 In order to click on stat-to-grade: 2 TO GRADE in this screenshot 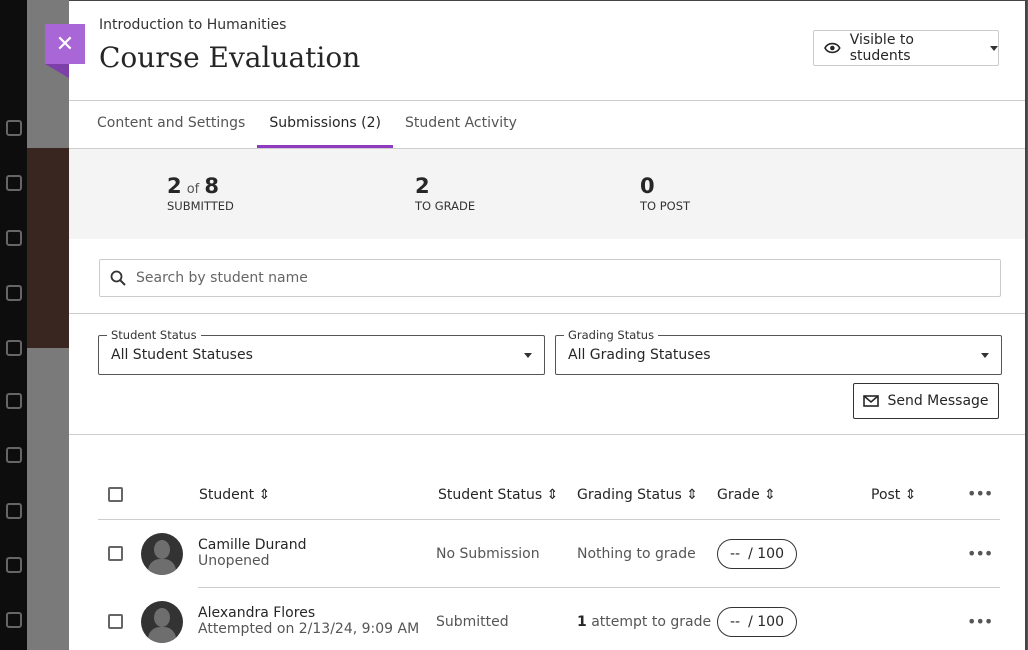, I will do `click(445, 193)`.